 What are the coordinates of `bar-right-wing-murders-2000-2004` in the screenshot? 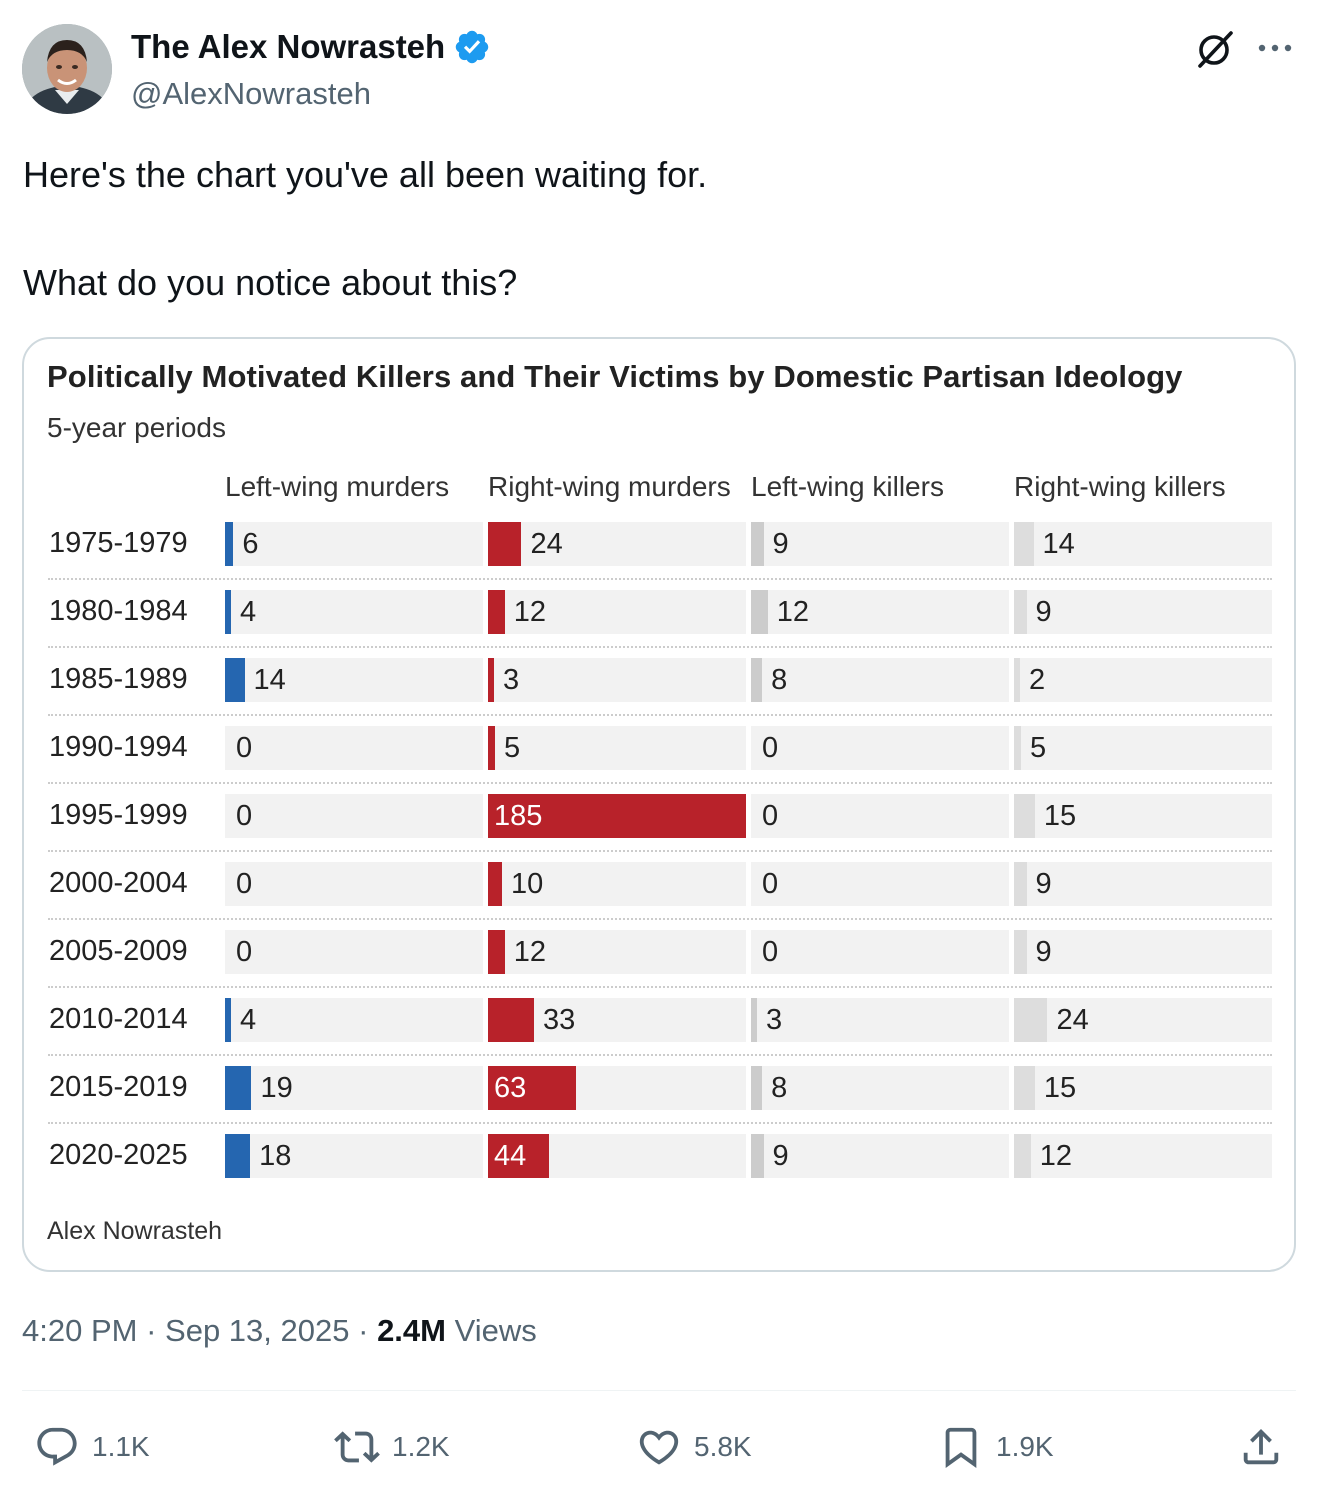 It's located at (495, 884).